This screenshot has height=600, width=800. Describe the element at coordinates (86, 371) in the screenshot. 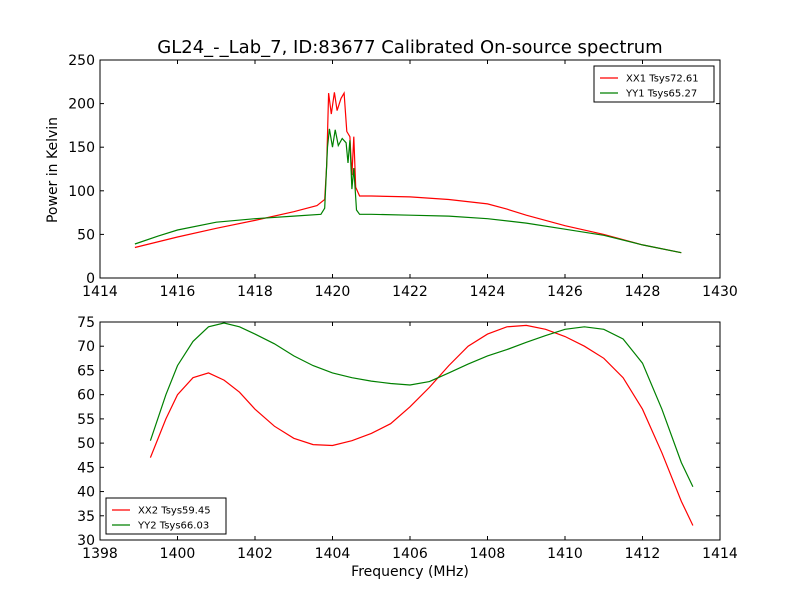

I see `y-tick-label: 65` at that location.